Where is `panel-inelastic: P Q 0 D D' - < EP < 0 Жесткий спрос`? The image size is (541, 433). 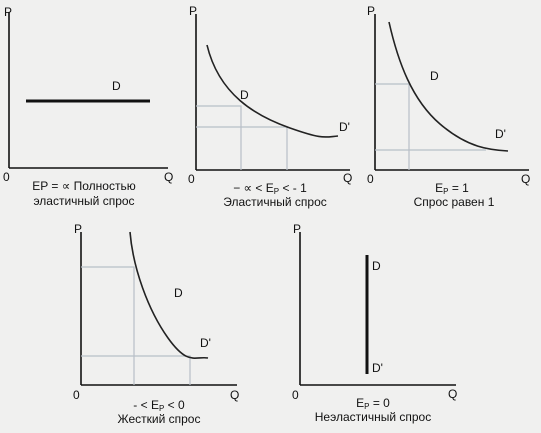 panel-inelastic: P Q 0 D D' - < EP < 0 Жесткий спрос is located at coordinates (156, 324).